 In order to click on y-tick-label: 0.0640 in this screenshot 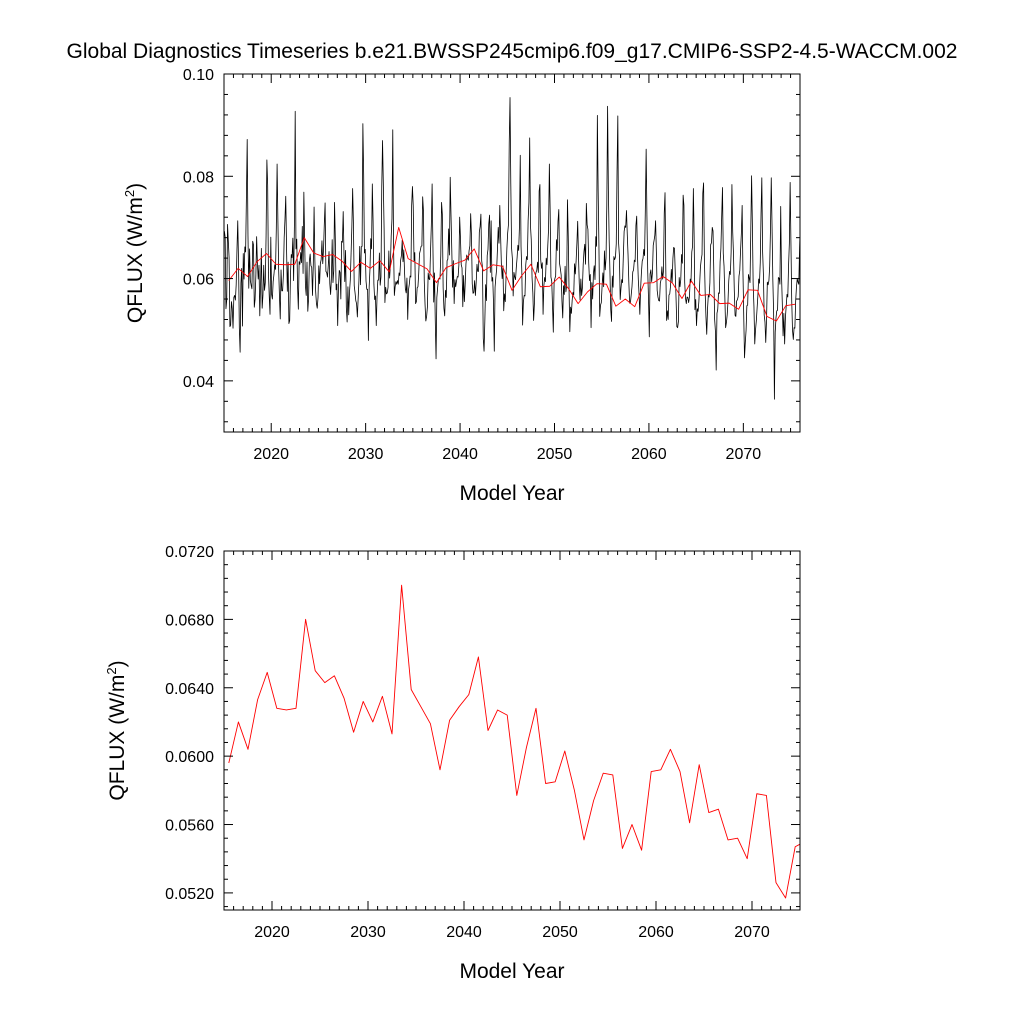, I will do `click(189, 689)`.